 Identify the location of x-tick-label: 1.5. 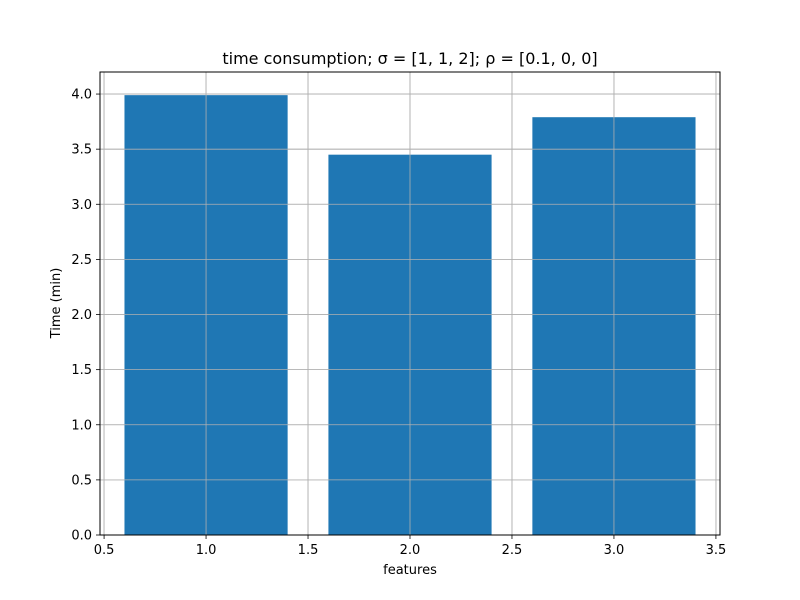
(308, 550).